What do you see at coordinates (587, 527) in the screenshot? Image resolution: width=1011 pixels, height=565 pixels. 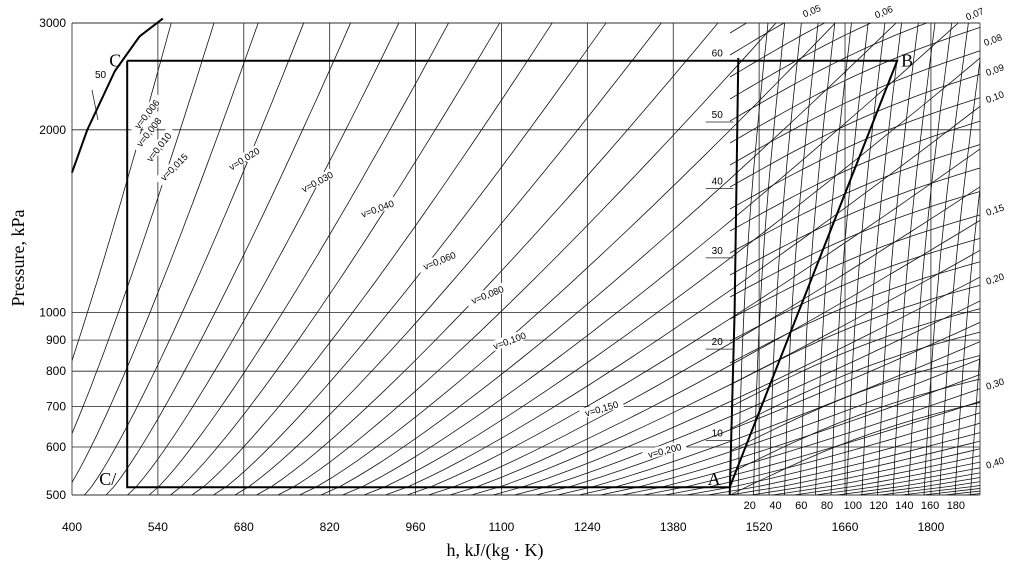 I see `x-tick-label: 1240` at bounding box center [587, 527].